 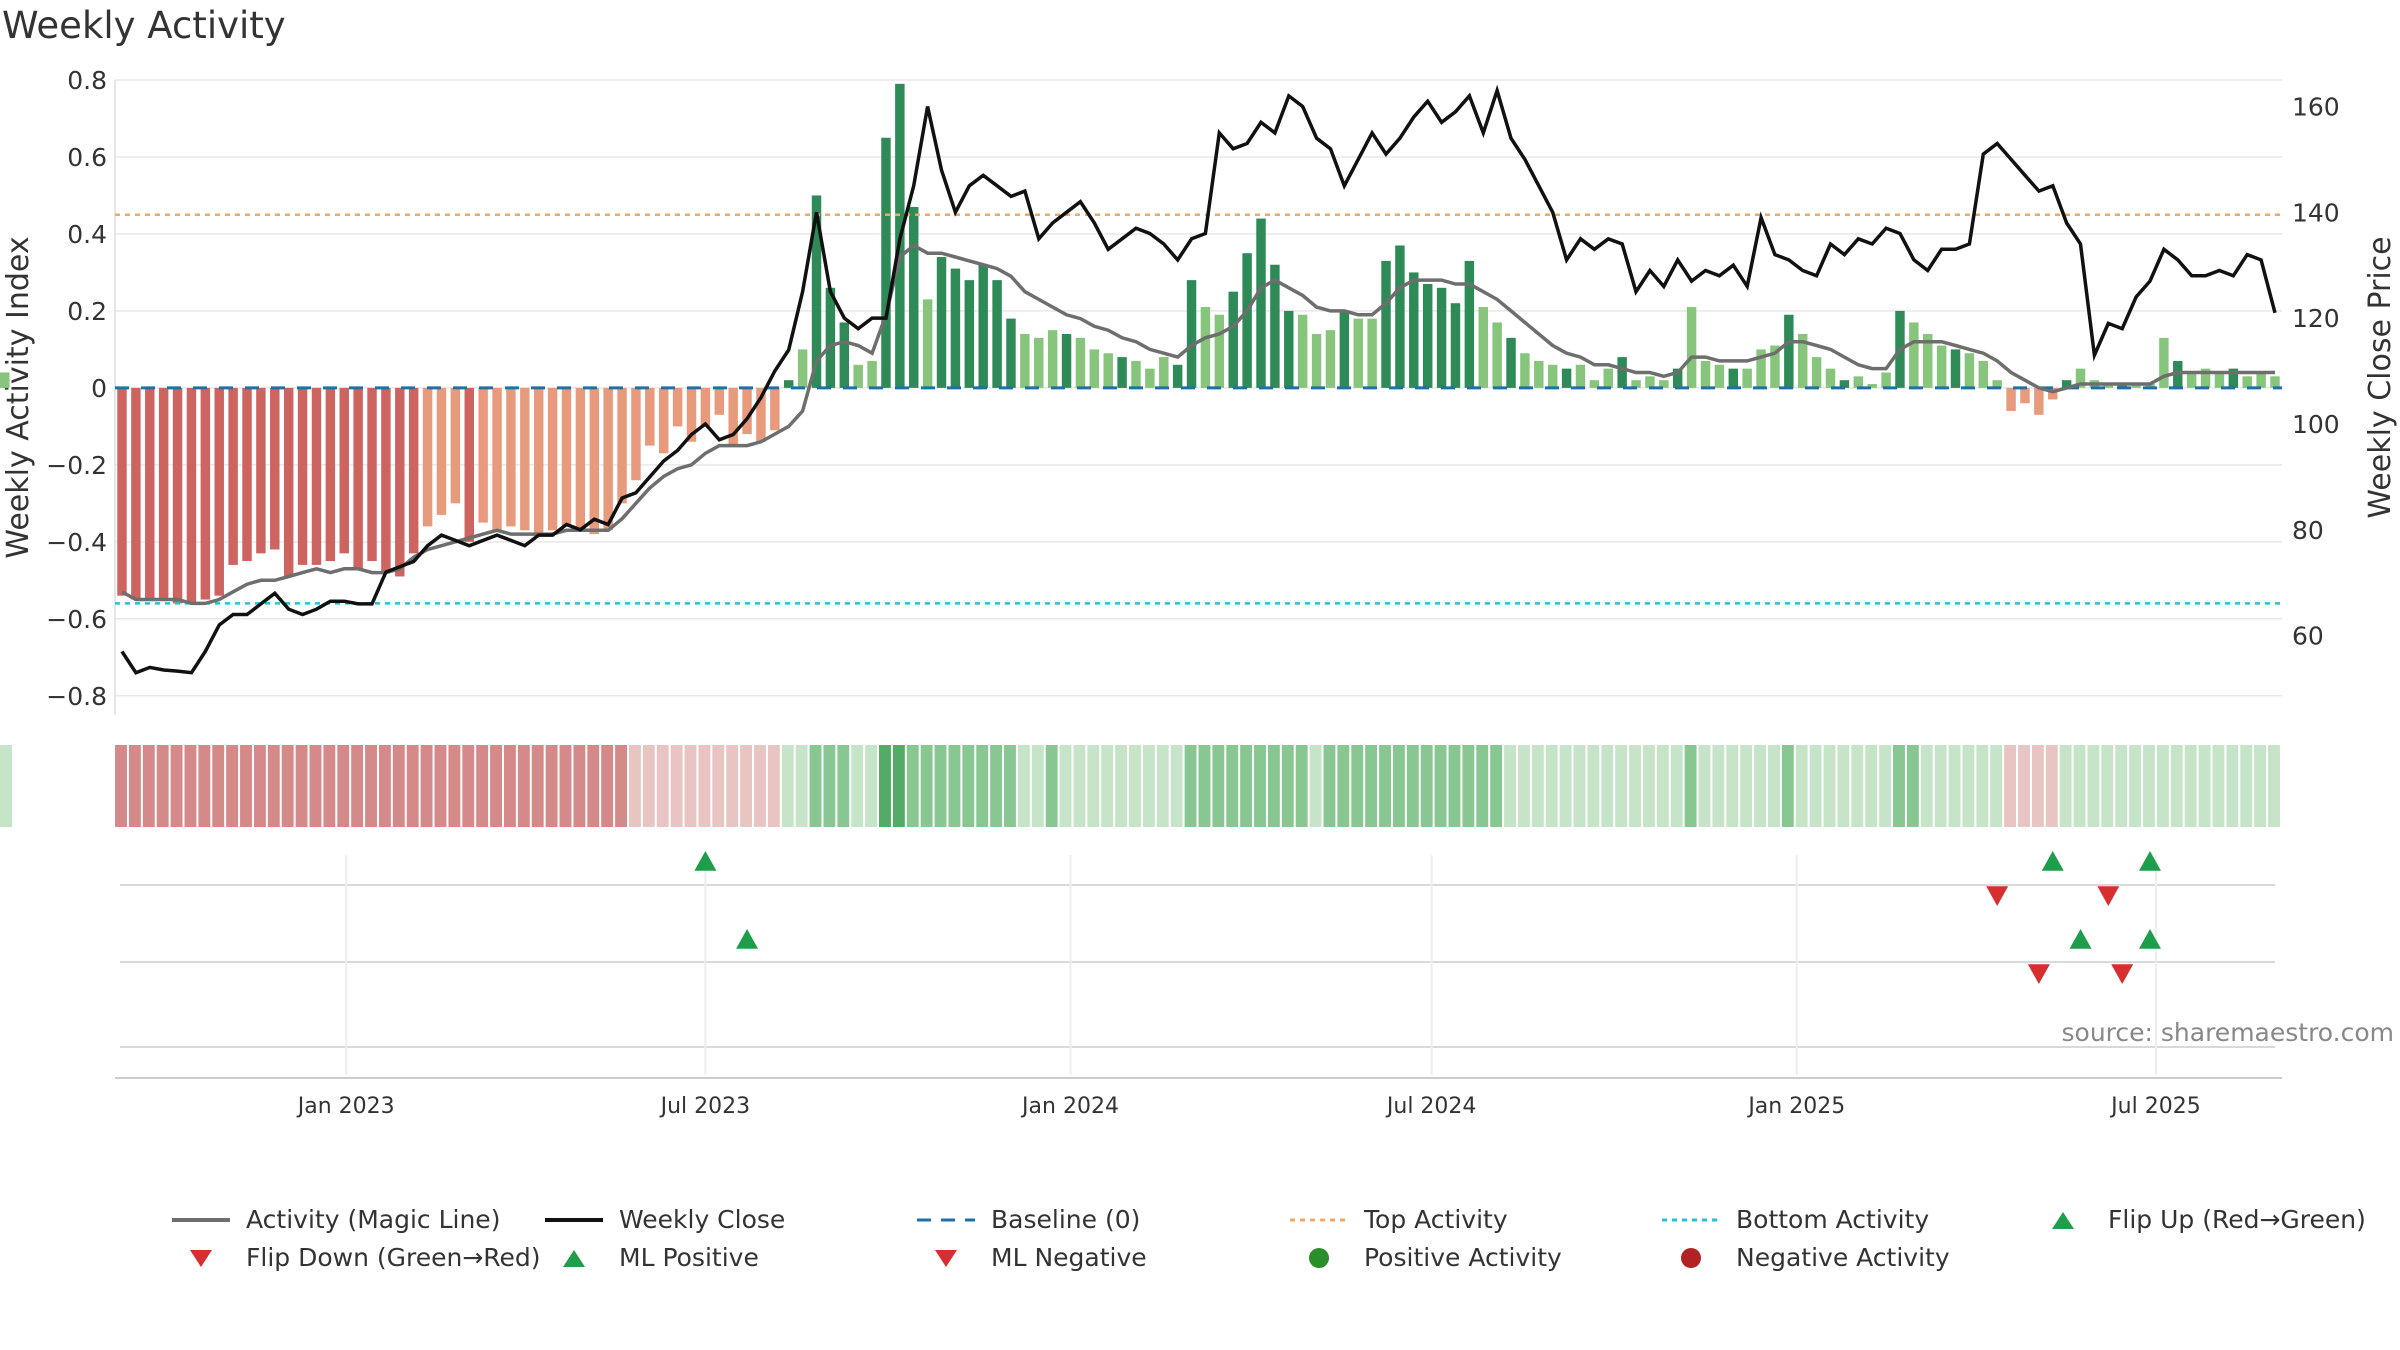 What do you see at coordinates (2316, 424) in the screenshot?
I see `y2-tick-label: 100` at bounding box center [2316, 424].